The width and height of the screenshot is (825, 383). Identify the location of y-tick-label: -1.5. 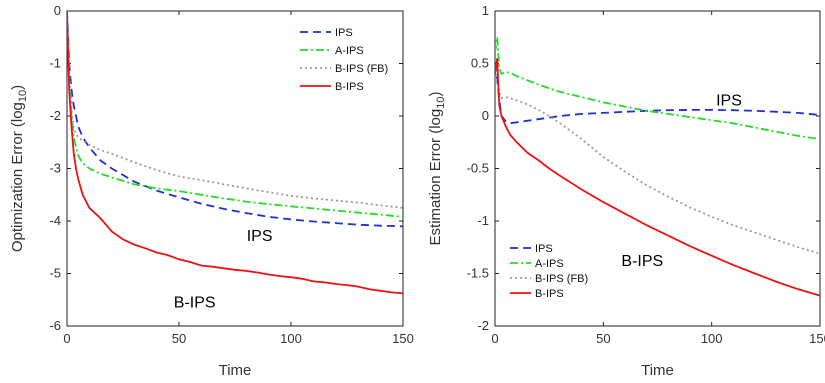
(478, 273).